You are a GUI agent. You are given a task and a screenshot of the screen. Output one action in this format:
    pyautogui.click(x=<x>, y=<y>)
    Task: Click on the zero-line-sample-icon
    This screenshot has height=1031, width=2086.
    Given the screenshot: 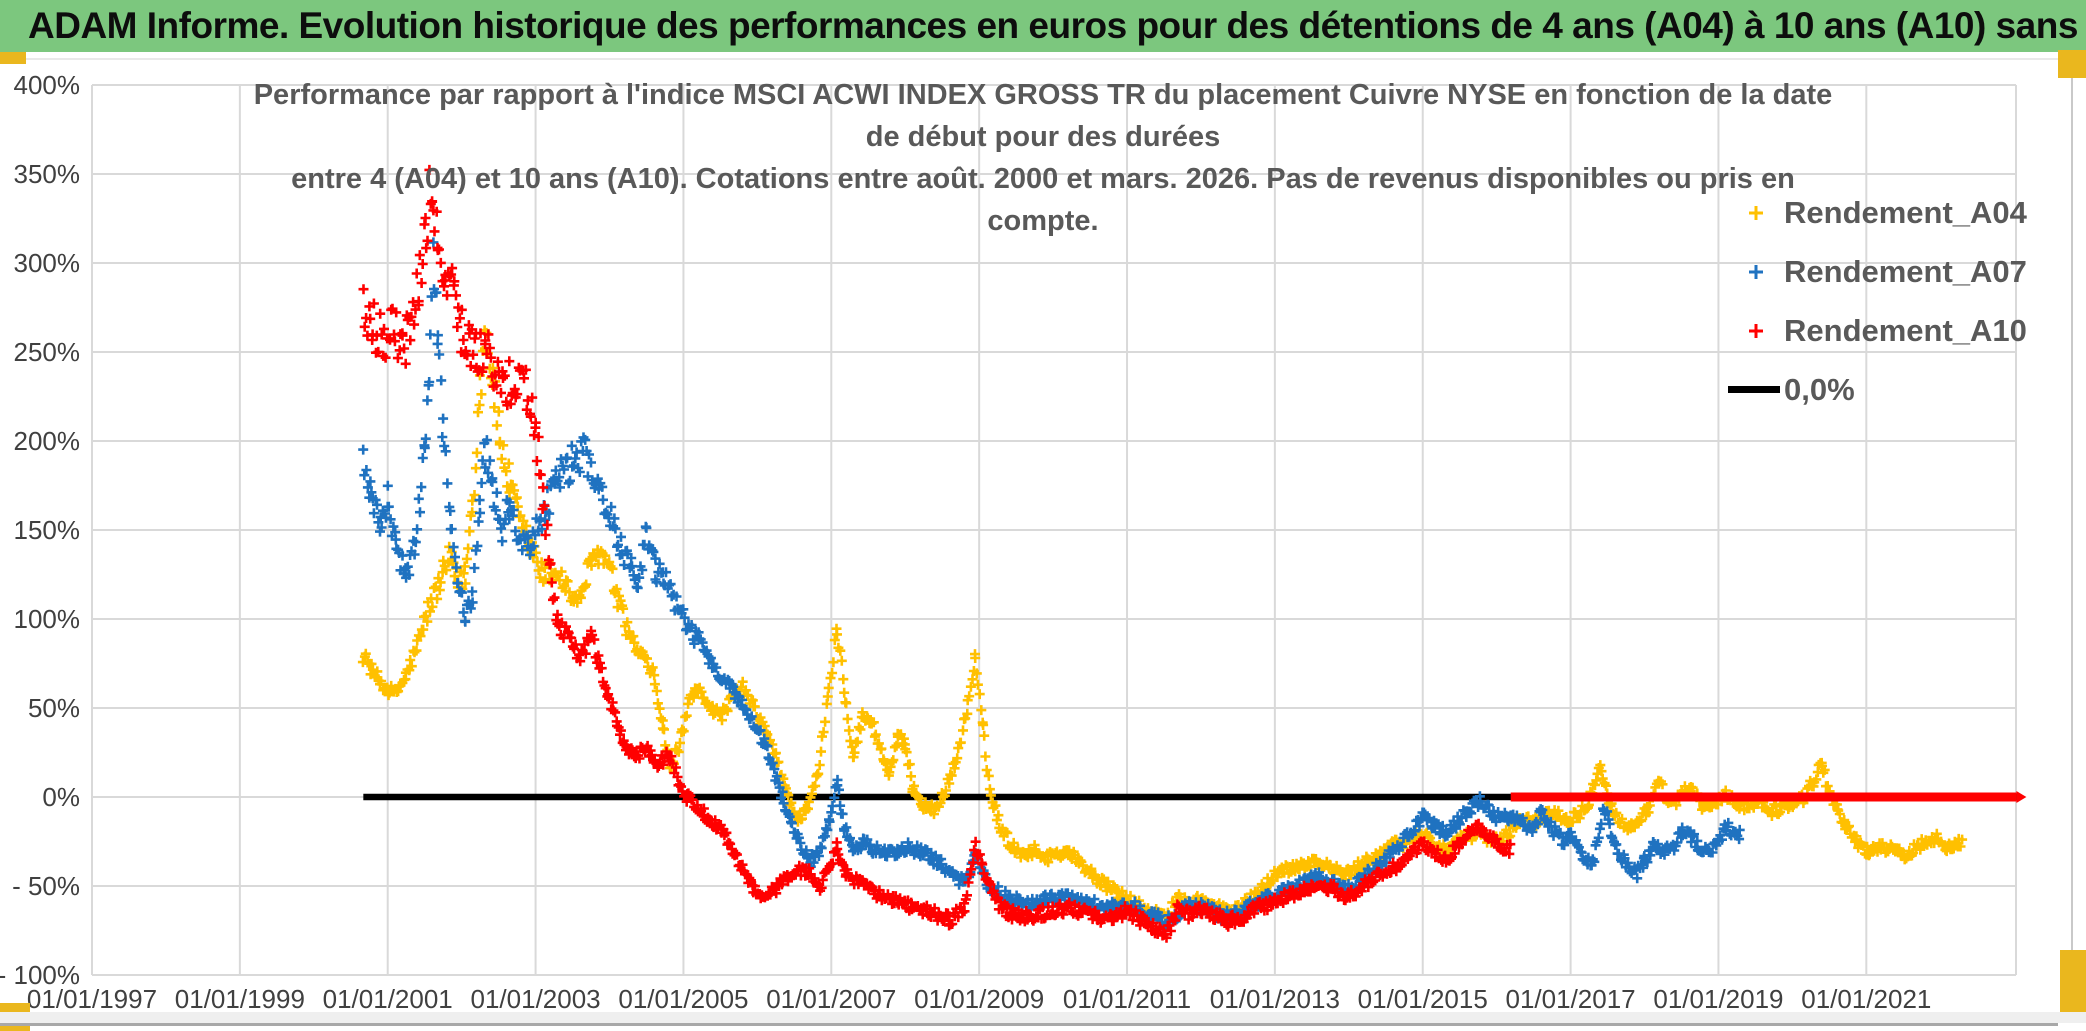 What is the action you would take?
    pyautogui.click(x=1756, y=389)
    